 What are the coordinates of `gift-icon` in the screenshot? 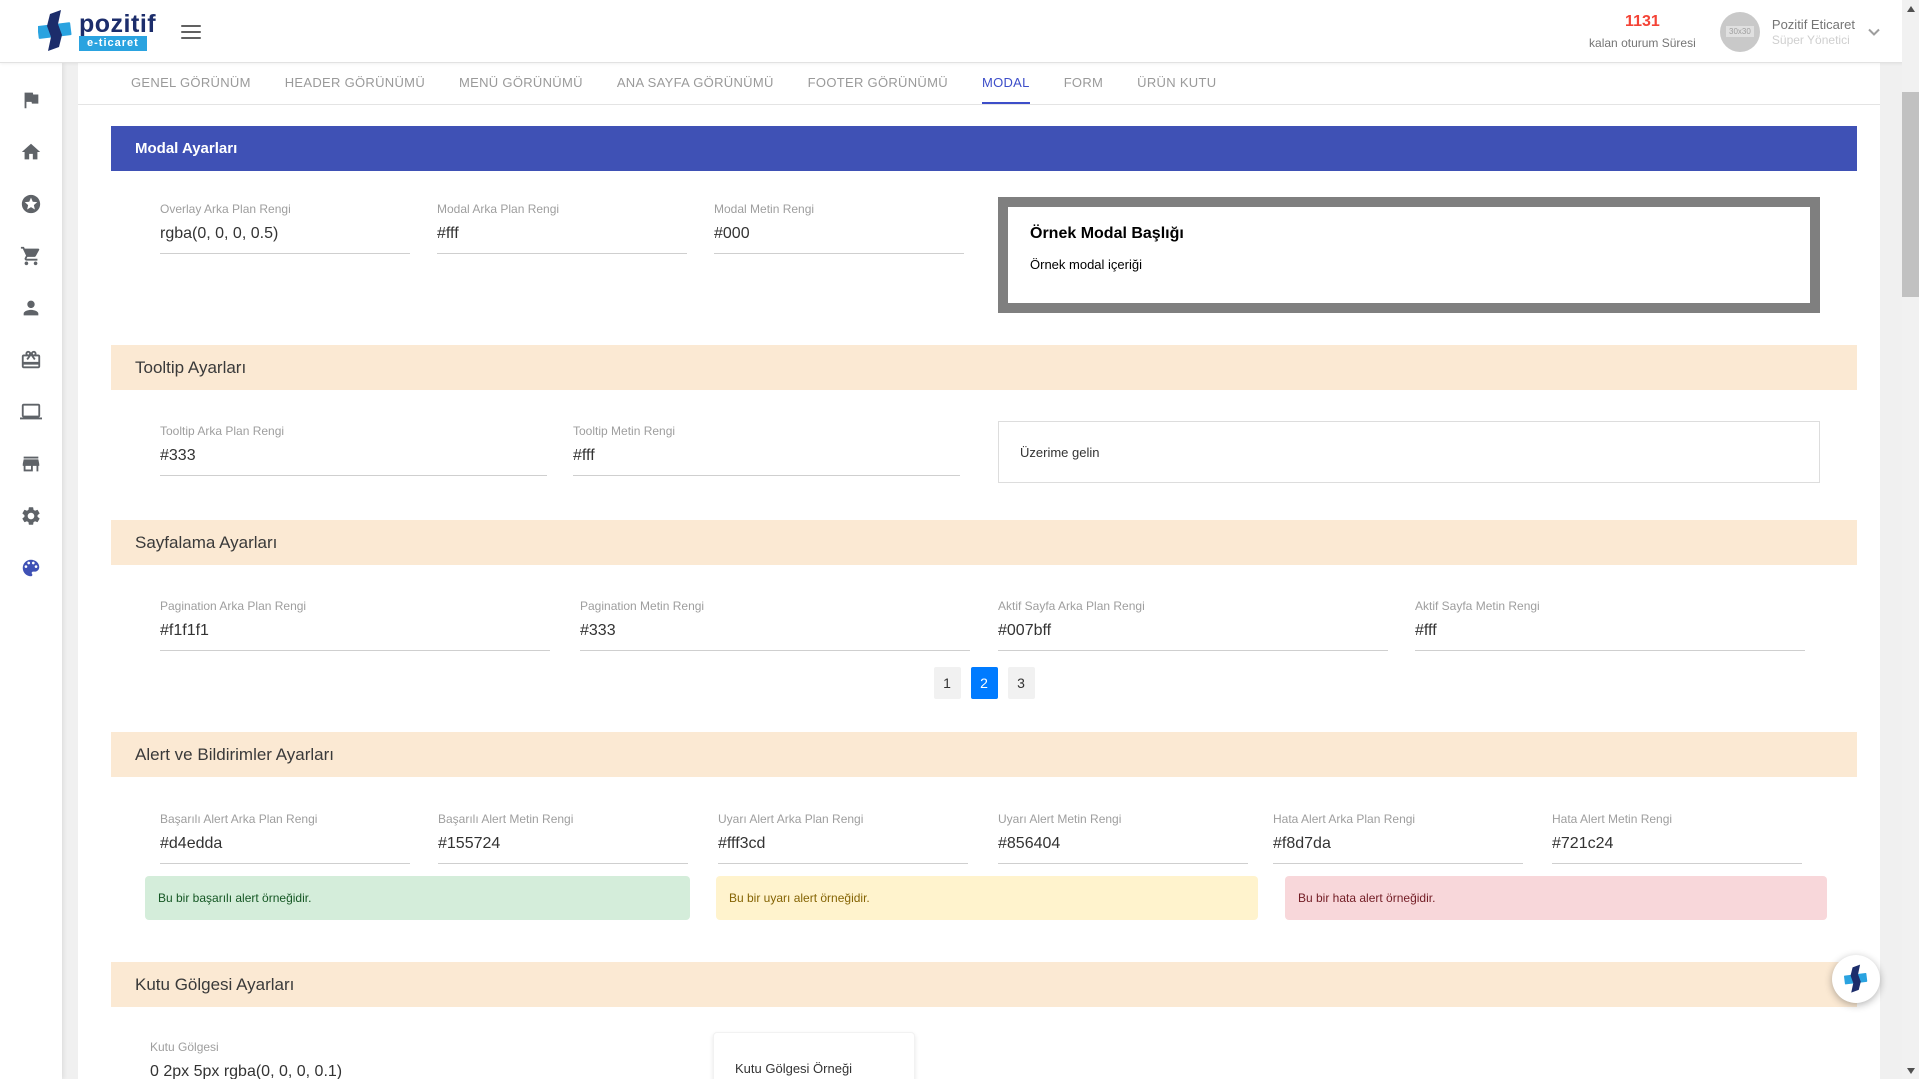 It's located at (31, 359).